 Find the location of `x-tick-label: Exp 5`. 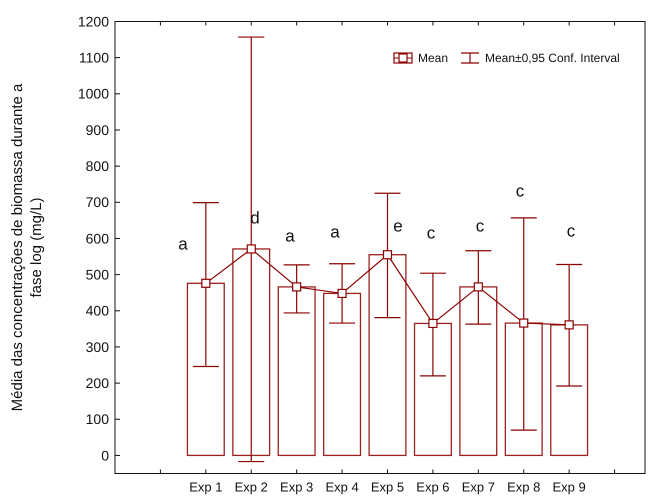

x-tick-label: Exp 5 is located at coordinates (387, 487).